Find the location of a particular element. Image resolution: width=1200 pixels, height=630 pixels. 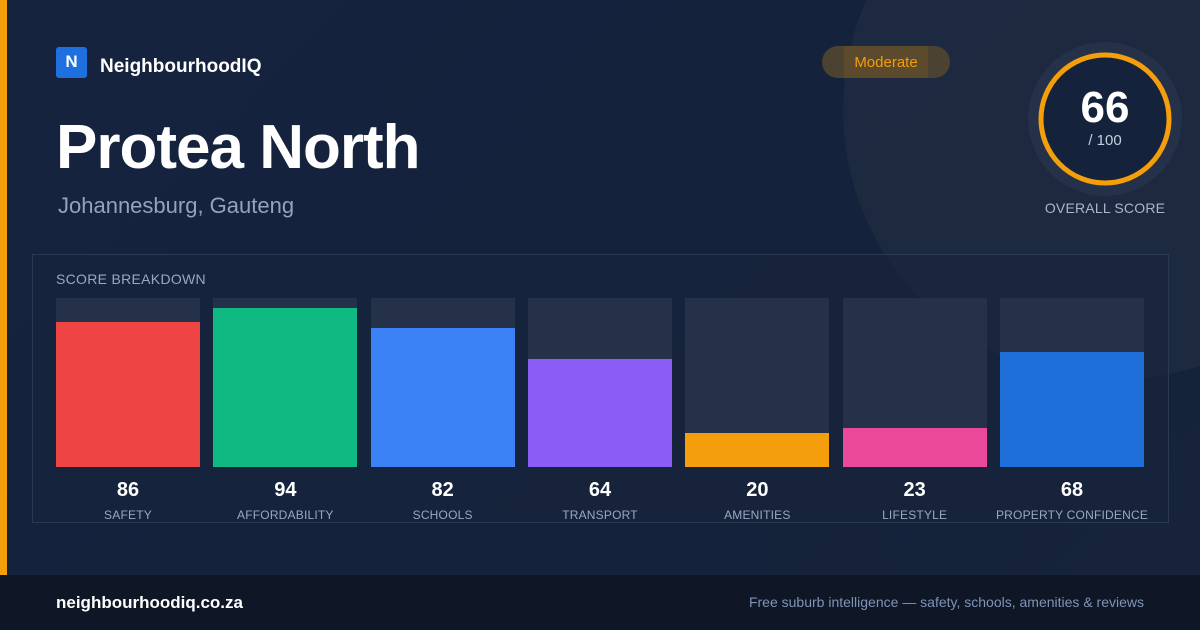

bar-value: 23 is located at coordinates (914, 490).